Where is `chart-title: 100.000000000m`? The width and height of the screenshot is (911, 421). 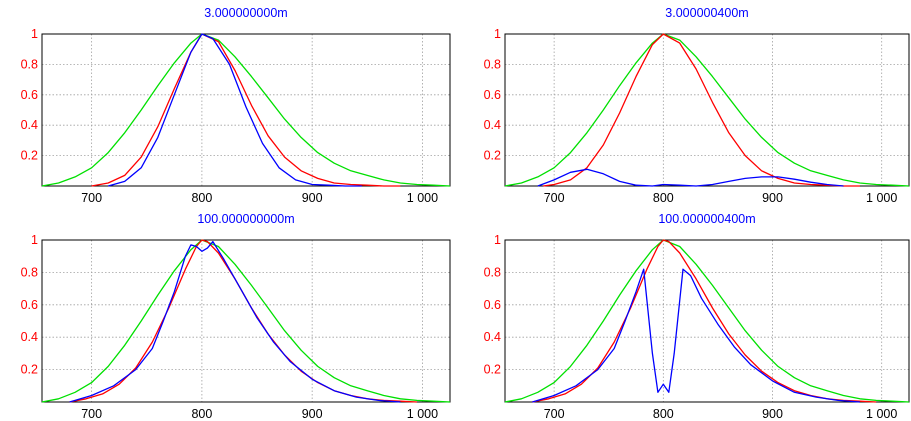 chart-title: 100.000000000m is located at coordinates (245, 219).